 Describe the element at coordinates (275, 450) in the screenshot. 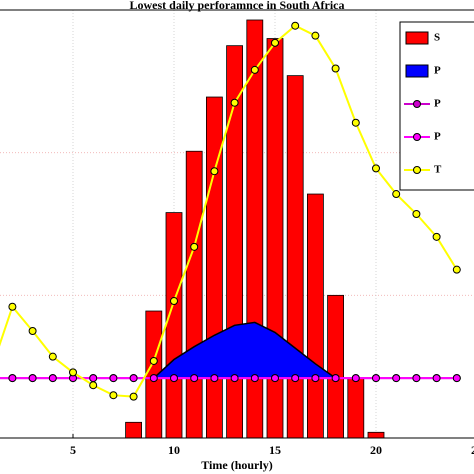

I see `x-tick-label: 15` at that location.